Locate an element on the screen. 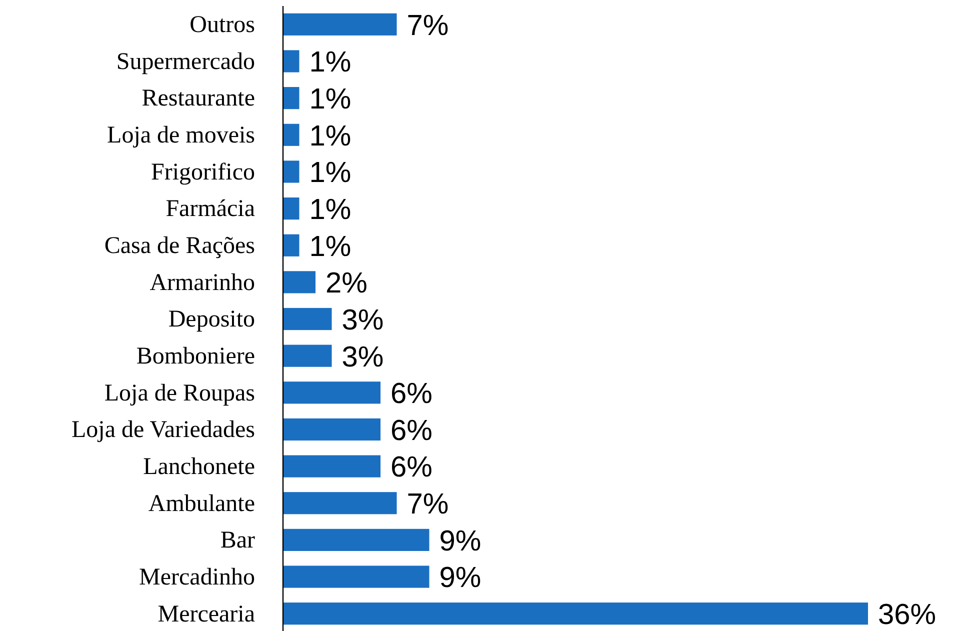 Image resolution: width=955 pixels, height=631 pixels. y-tick-label: Armarinho is located at coordinates (202, 283).